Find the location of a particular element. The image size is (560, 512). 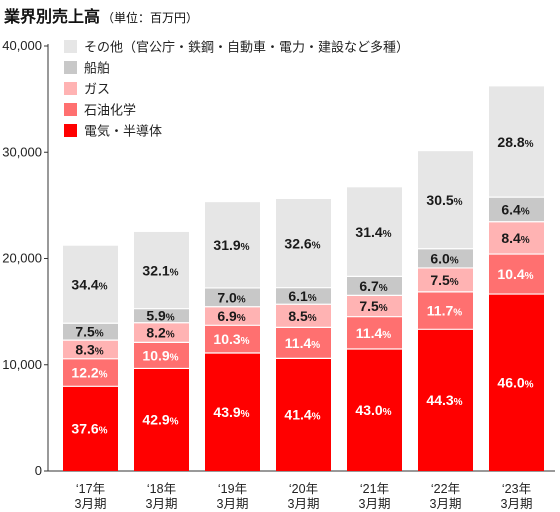

data-label: 41.4% is located at coordinates (302, 415).